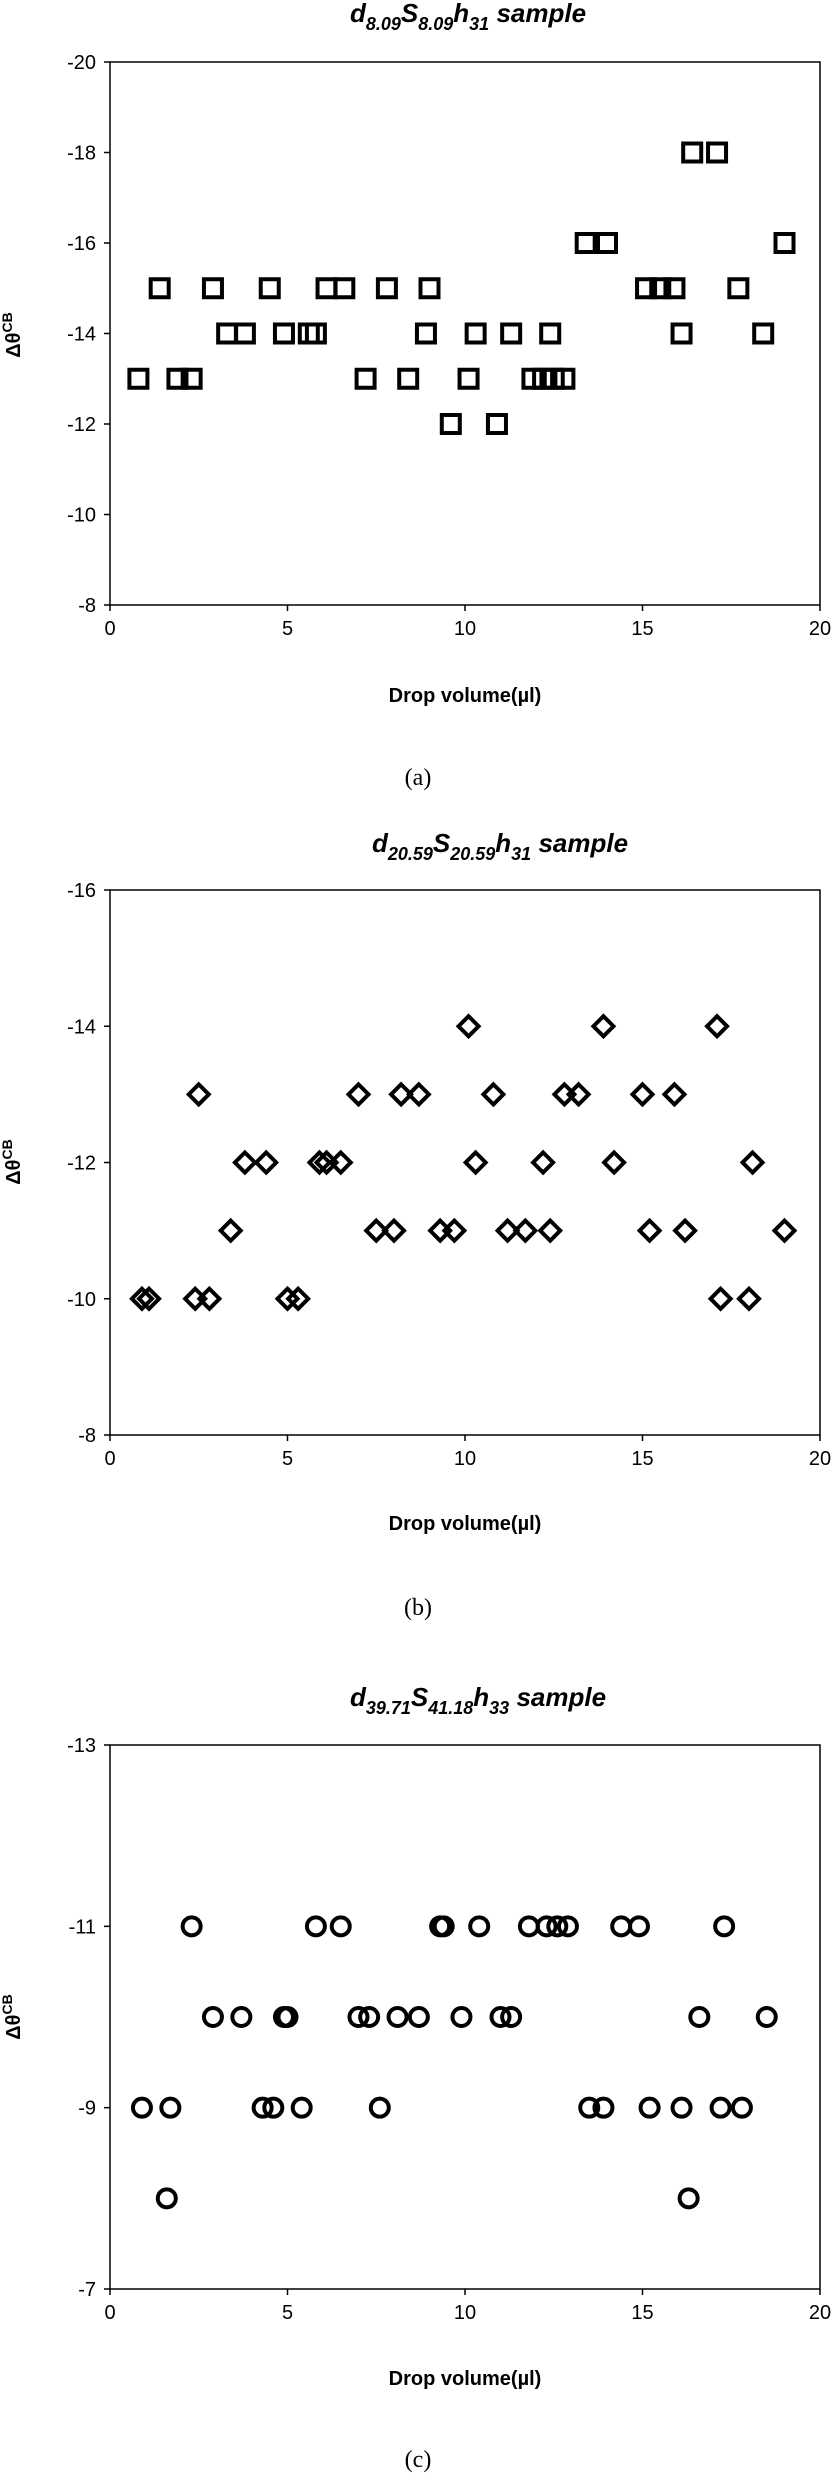 Image resolution: width=835 pixels, height=2480 pixels. Describe the element at coordinates (287, 2313) in the screenshot. I see `chart-c-x-tick-label: 5` at that location.